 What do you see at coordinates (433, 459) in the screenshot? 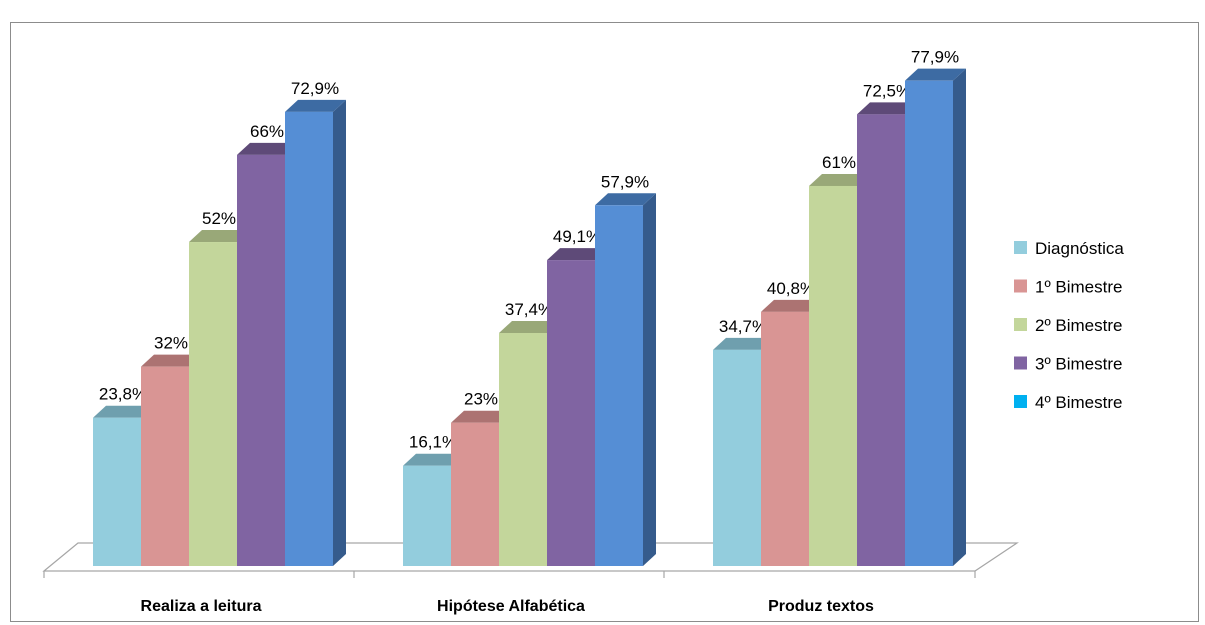
I see `bar-diagnostica-hipotese-alfabetica-top` at bounding box center [433, 459].